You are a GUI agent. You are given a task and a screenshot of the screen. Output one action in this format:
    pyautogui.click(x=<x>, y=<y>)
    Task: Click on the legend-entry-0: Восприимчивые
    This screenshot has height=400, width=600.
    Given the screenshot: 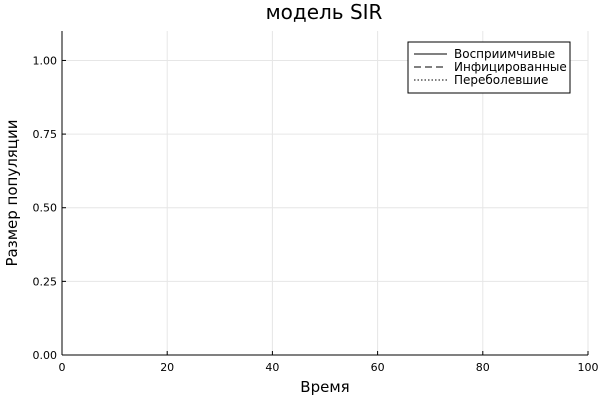 What is the action you would take?
    pyautogui.click(x=504, y=54)
    